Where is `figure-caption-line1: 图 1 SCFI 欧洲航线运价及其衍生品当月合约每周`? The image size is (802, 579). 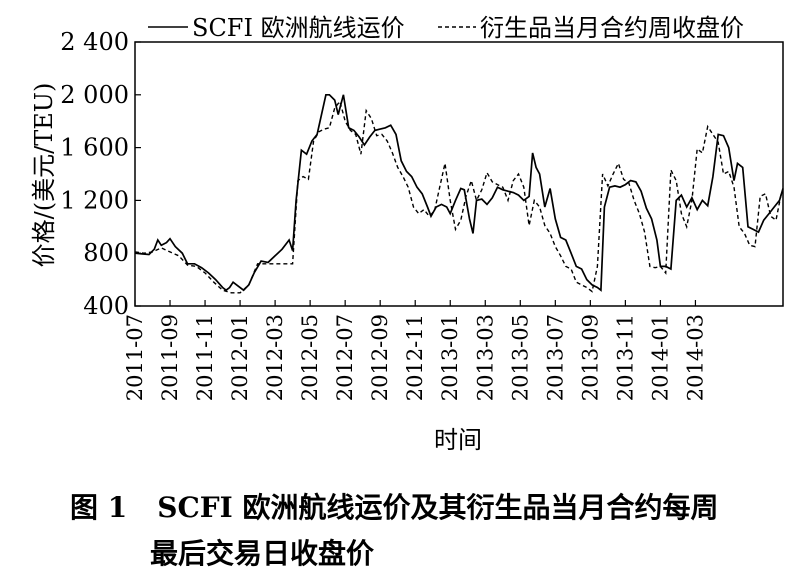 figure-caption-line1: 图 1 SCFI 欧洲航线运价及其衍生品当月合约每周 is located at coordinates (436, 506).